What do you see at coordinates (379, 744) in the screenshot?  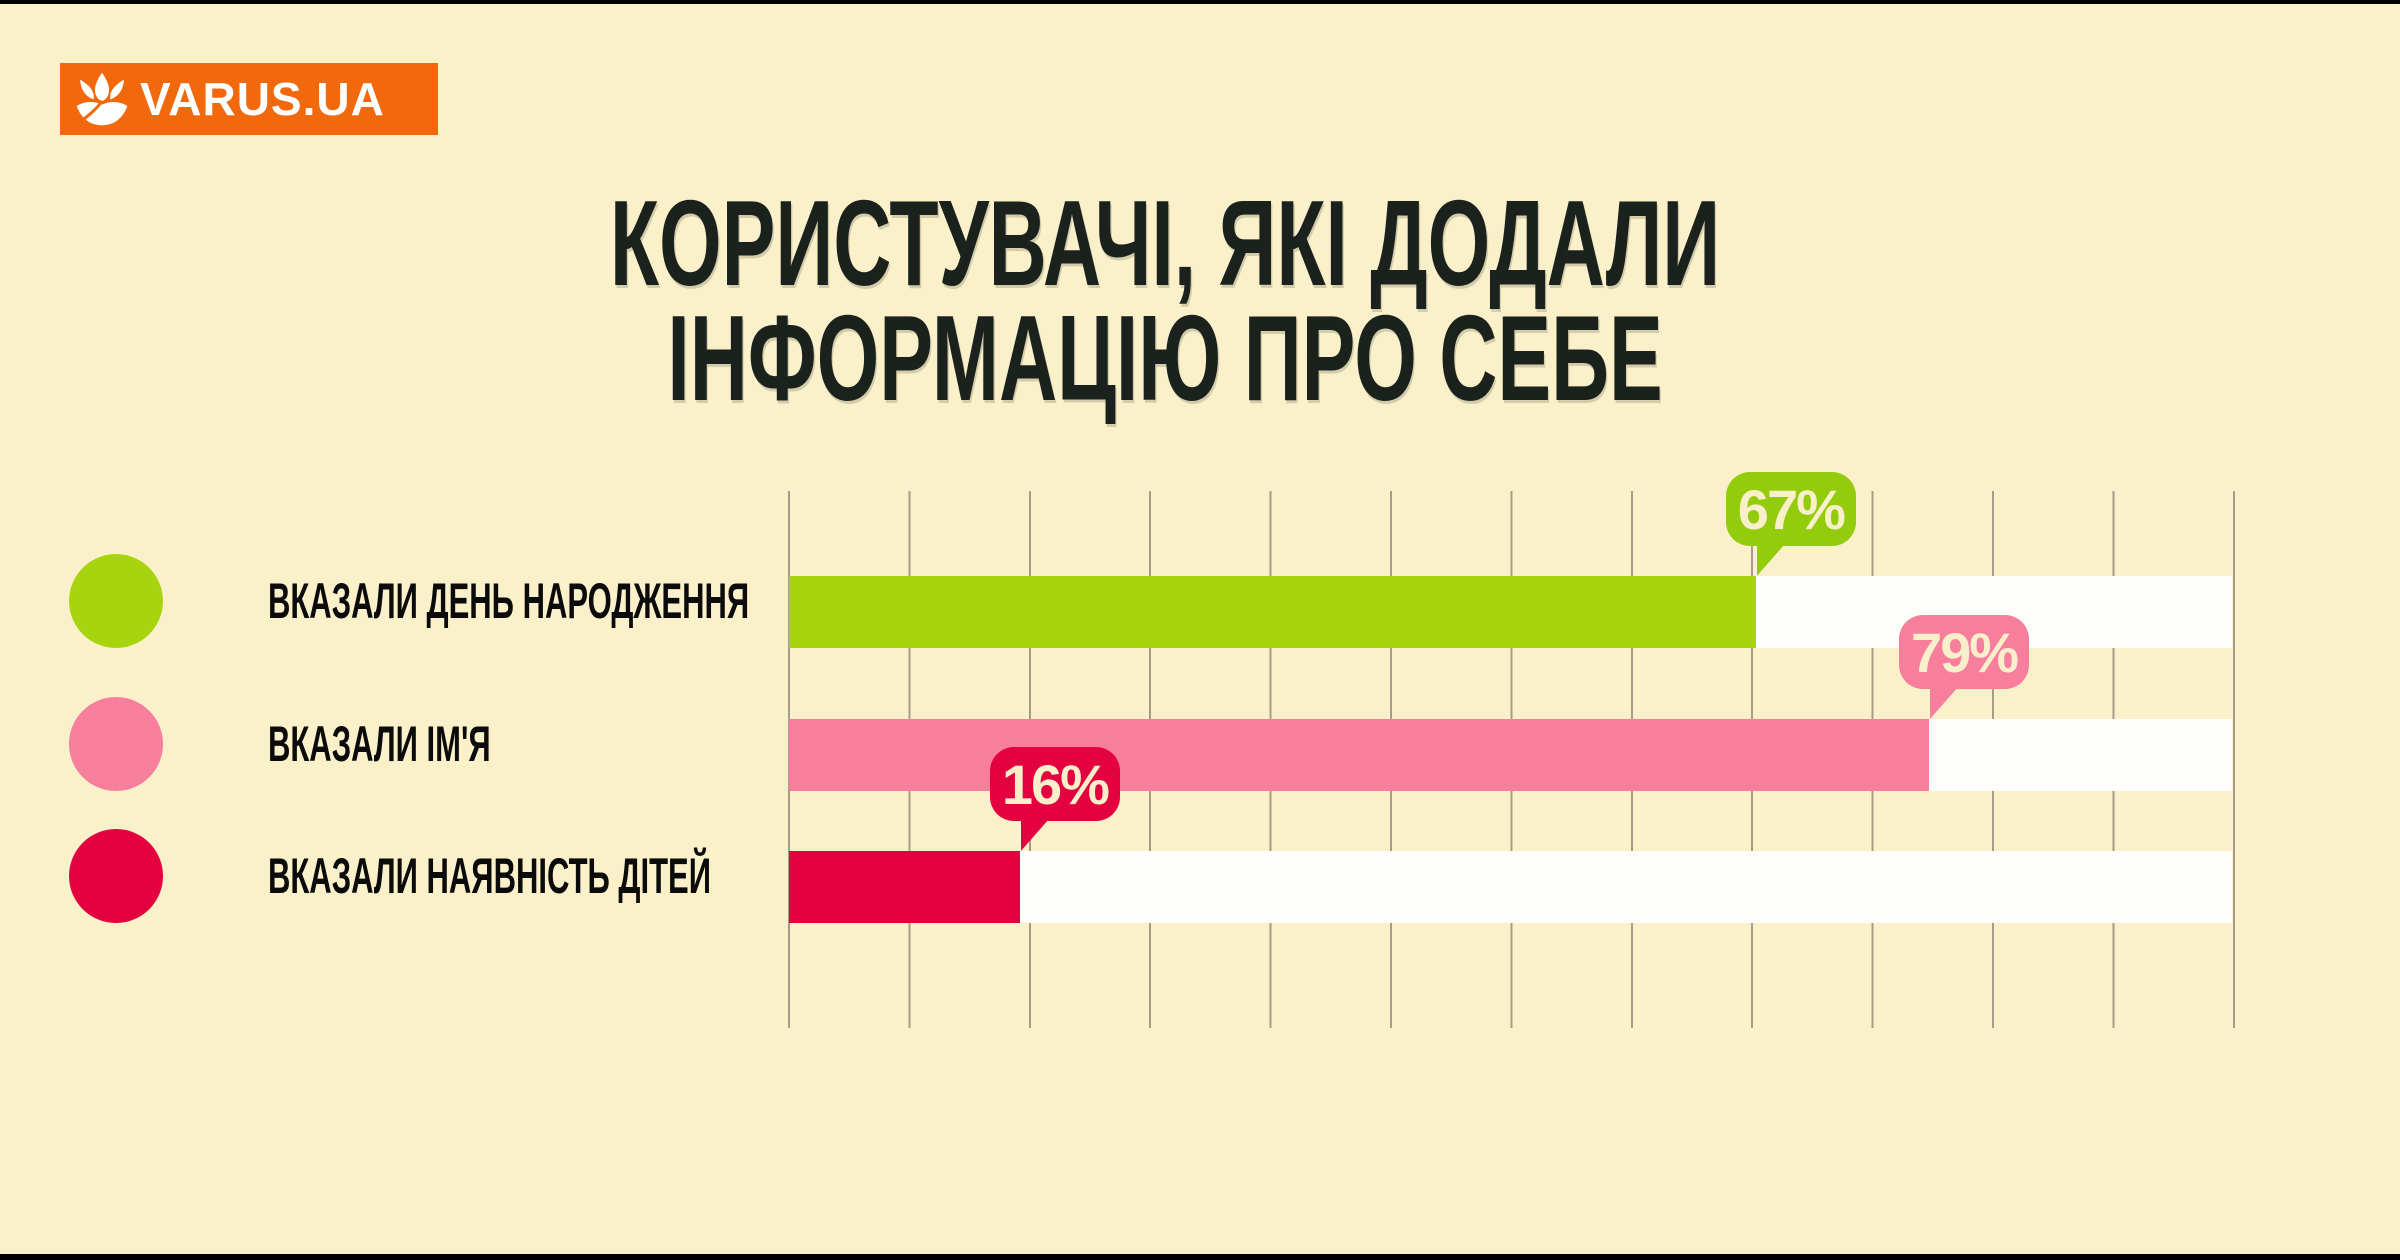 I see `legend-label-name: ВКАЗАЛИ ІМ'Я` at bounding box center [379, 744].